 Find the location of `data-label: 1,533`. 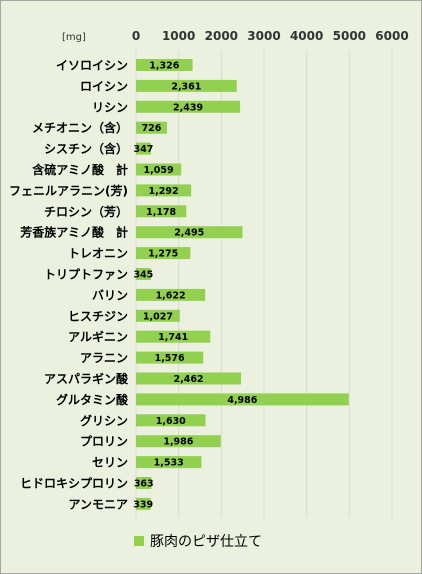

data-label: 1,533 is located at coordinates (169, 463).